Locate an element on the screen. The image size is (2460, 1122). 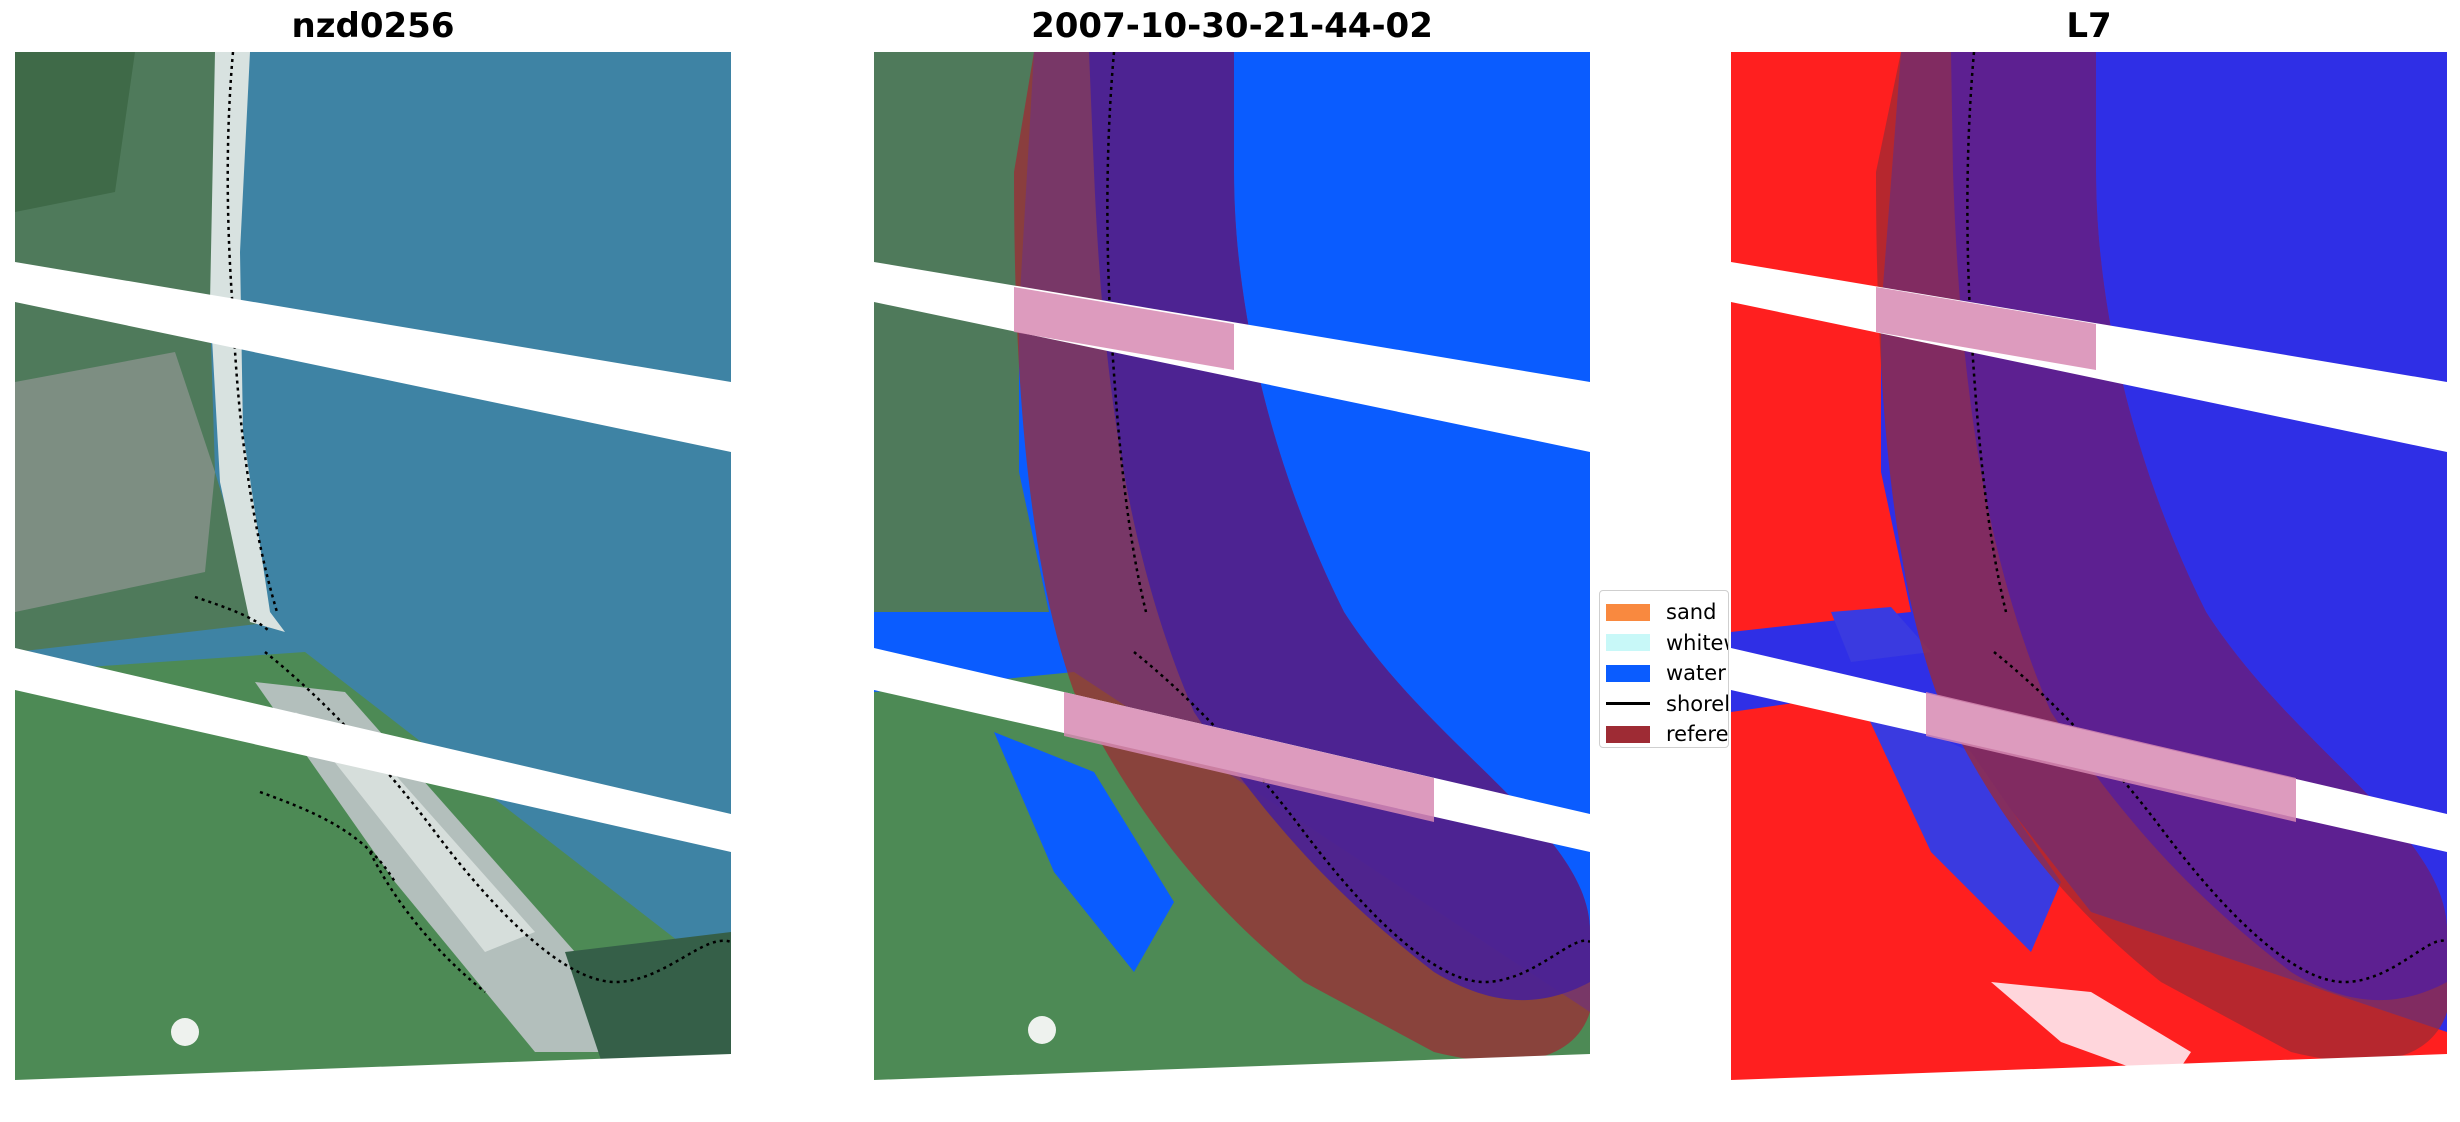
legend-label: water is located at coordinates (1696, 673).